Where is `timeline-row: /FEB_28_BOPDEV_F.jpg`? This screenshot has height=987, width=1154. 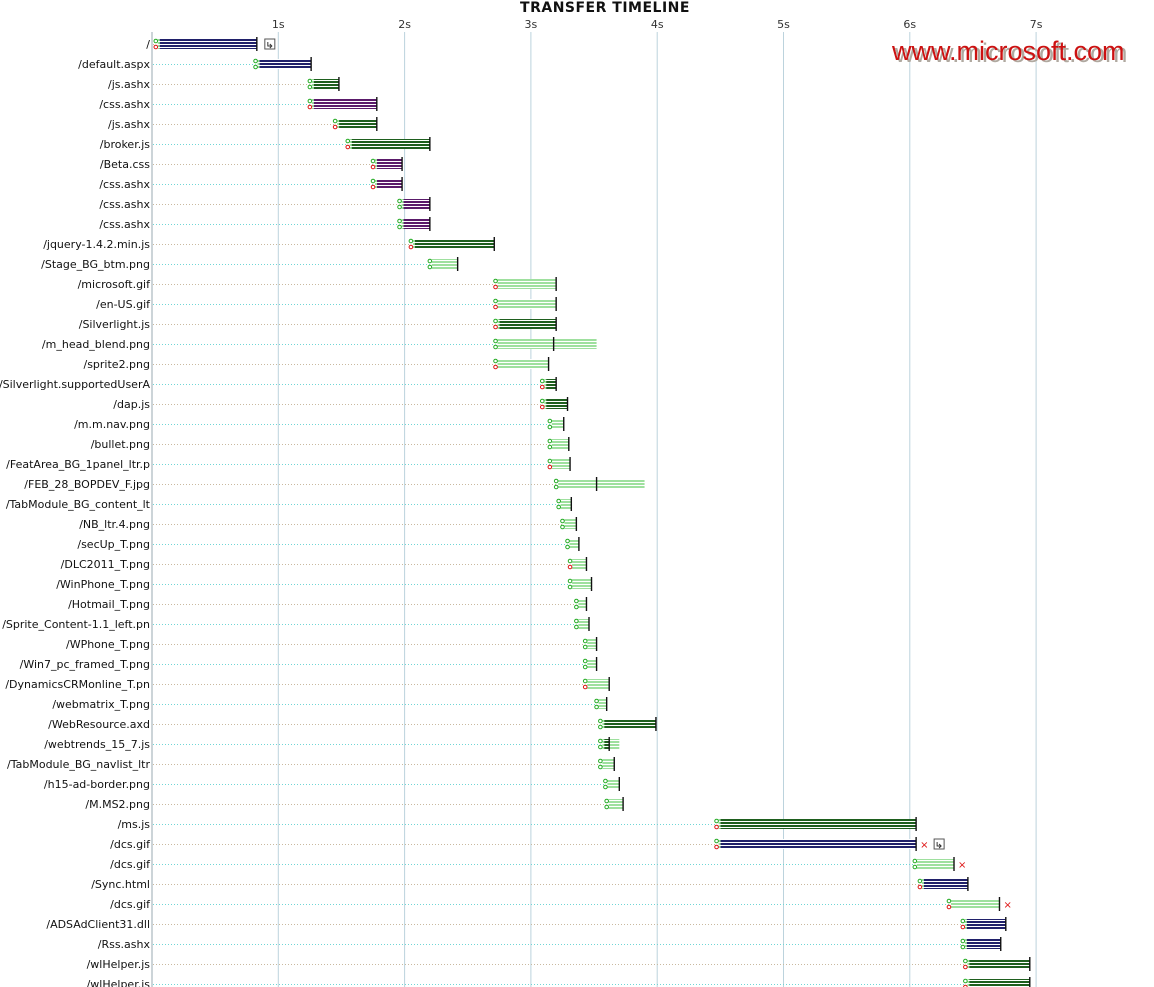
timeline-row: /FEB_28_BOPDEV_F.jpg is located at coordinates (334, 484).